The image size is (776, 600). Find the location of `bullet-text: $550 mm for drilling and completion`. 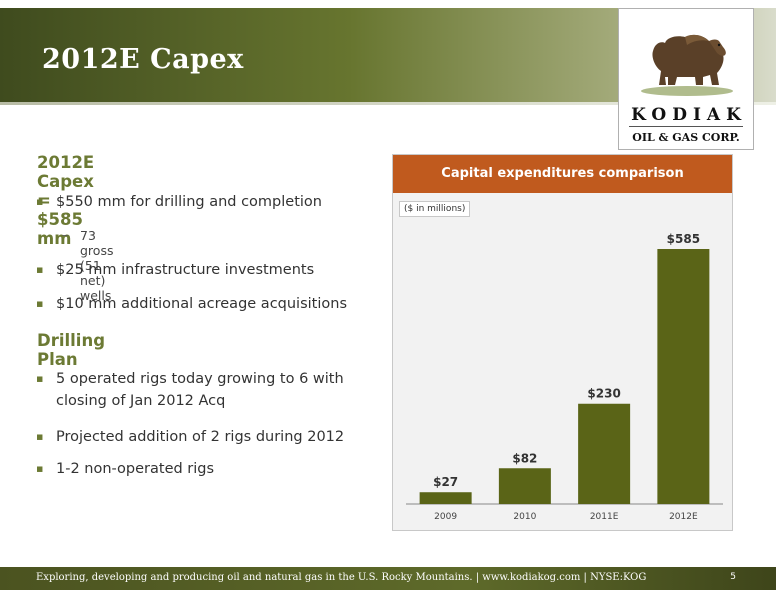

bullet-text: $550 mm for drilling and completion is located at coordinates (189, 202).